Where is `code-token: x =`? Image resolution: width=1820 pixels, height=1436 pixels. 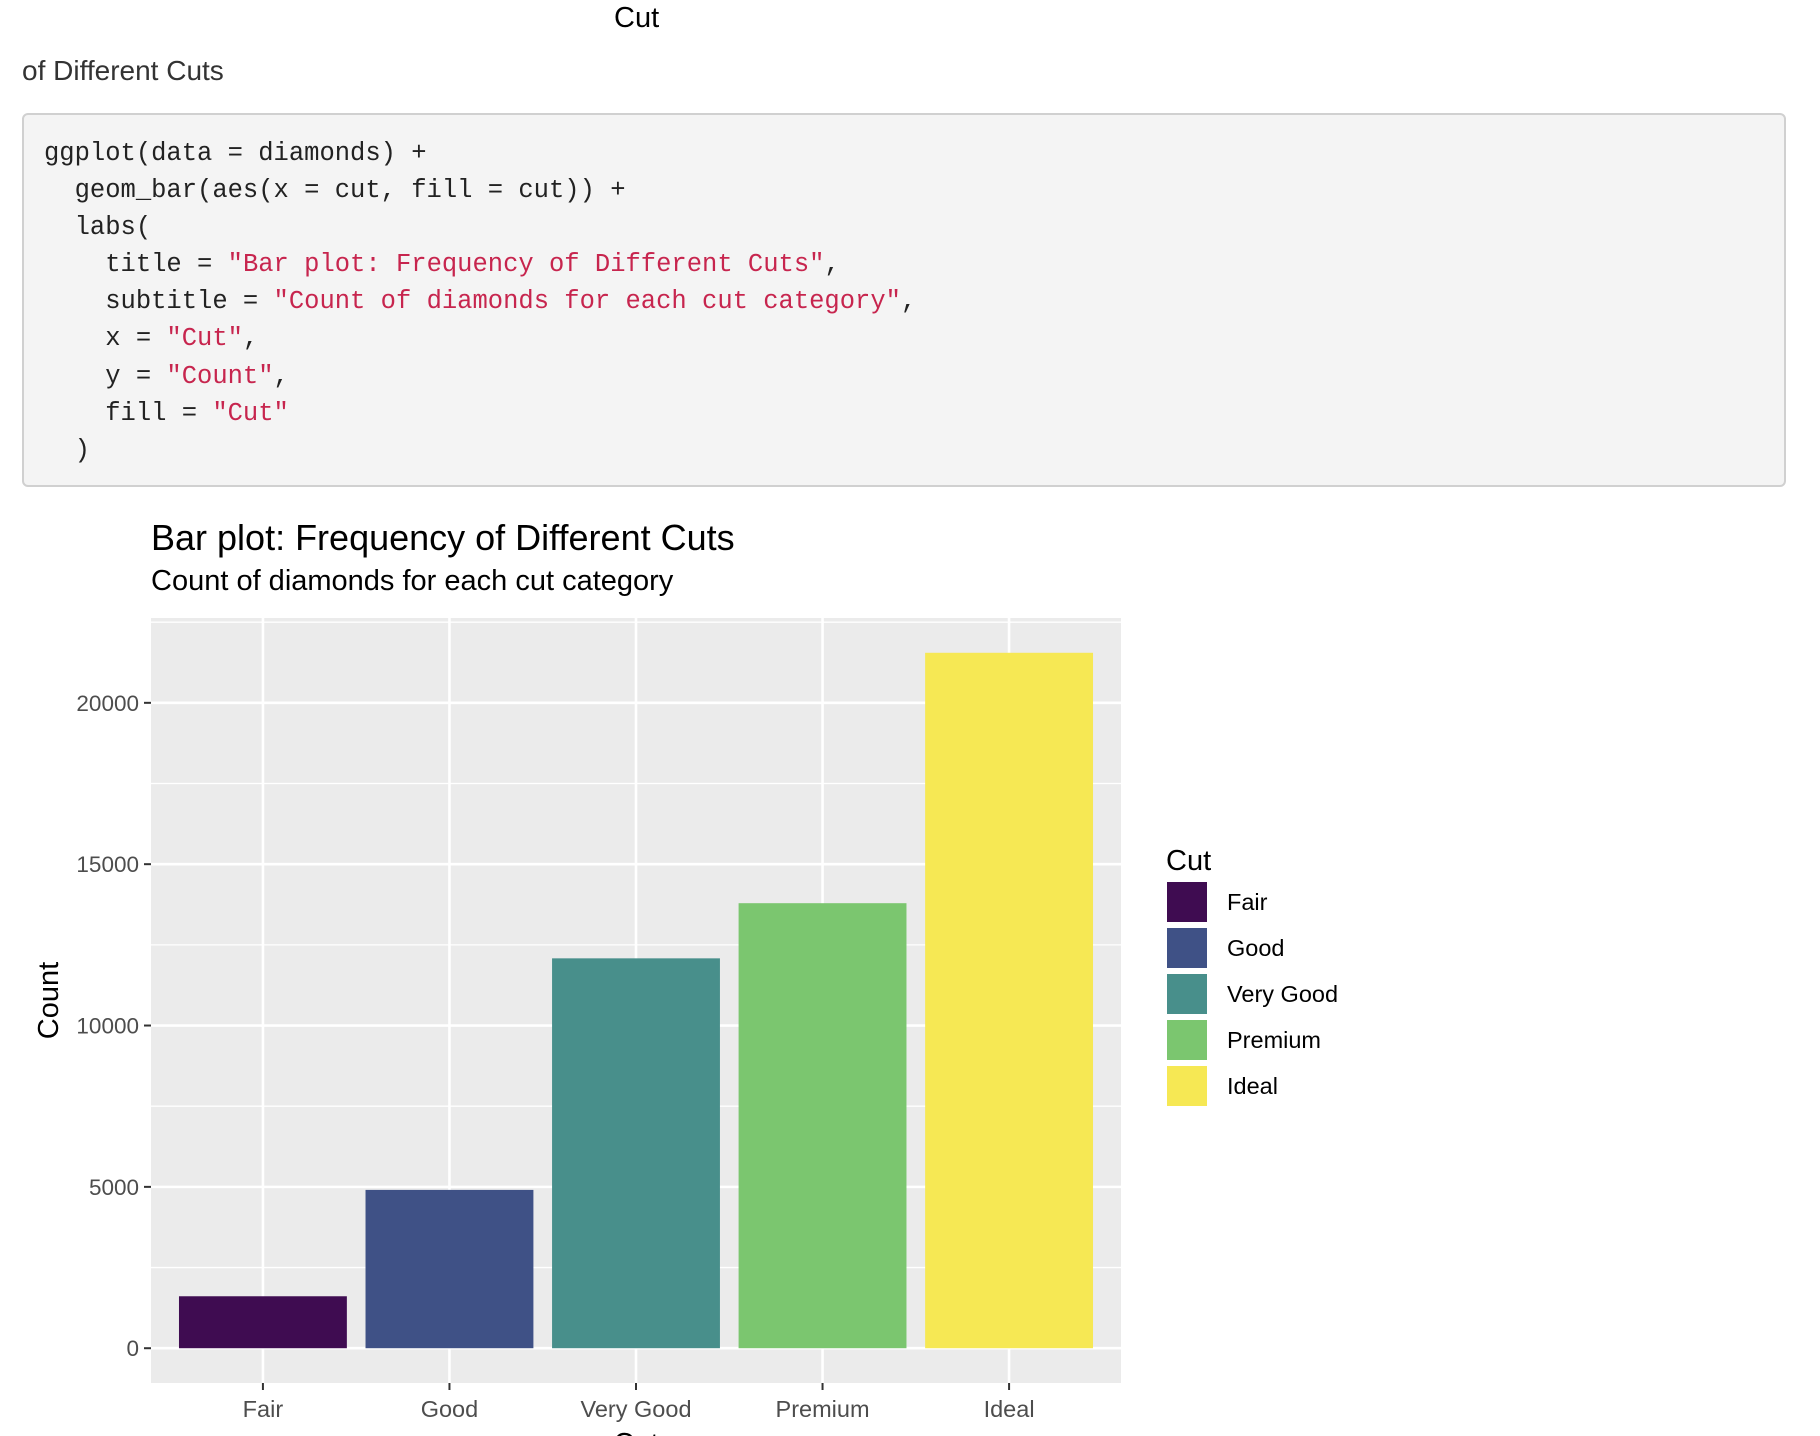
code-token: x = is located at coordinates (105, 339).